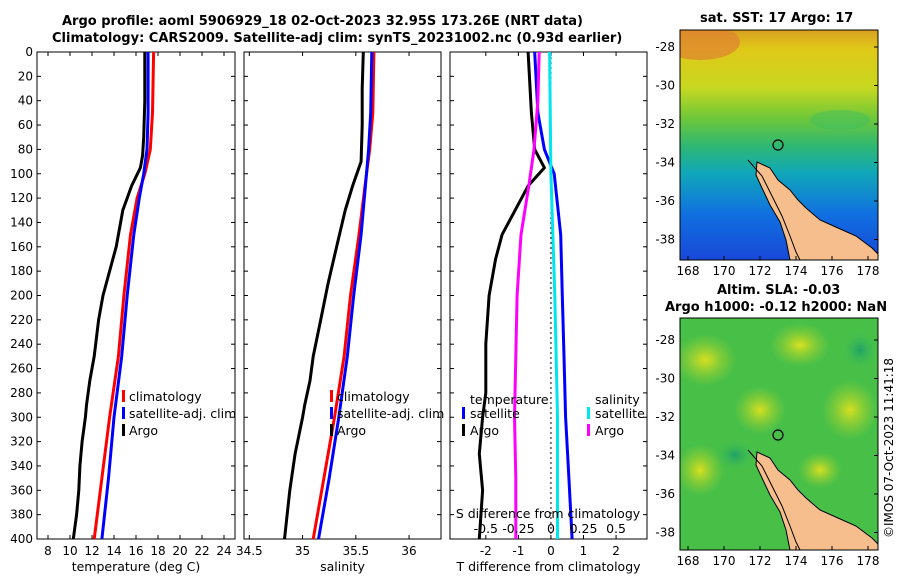 The width and height of the screenshot is (900, 580). What do you see at coordinates (157, 551) in the screenshot?
I see `x-tick-label: 18` at bounding box center [157, 551].